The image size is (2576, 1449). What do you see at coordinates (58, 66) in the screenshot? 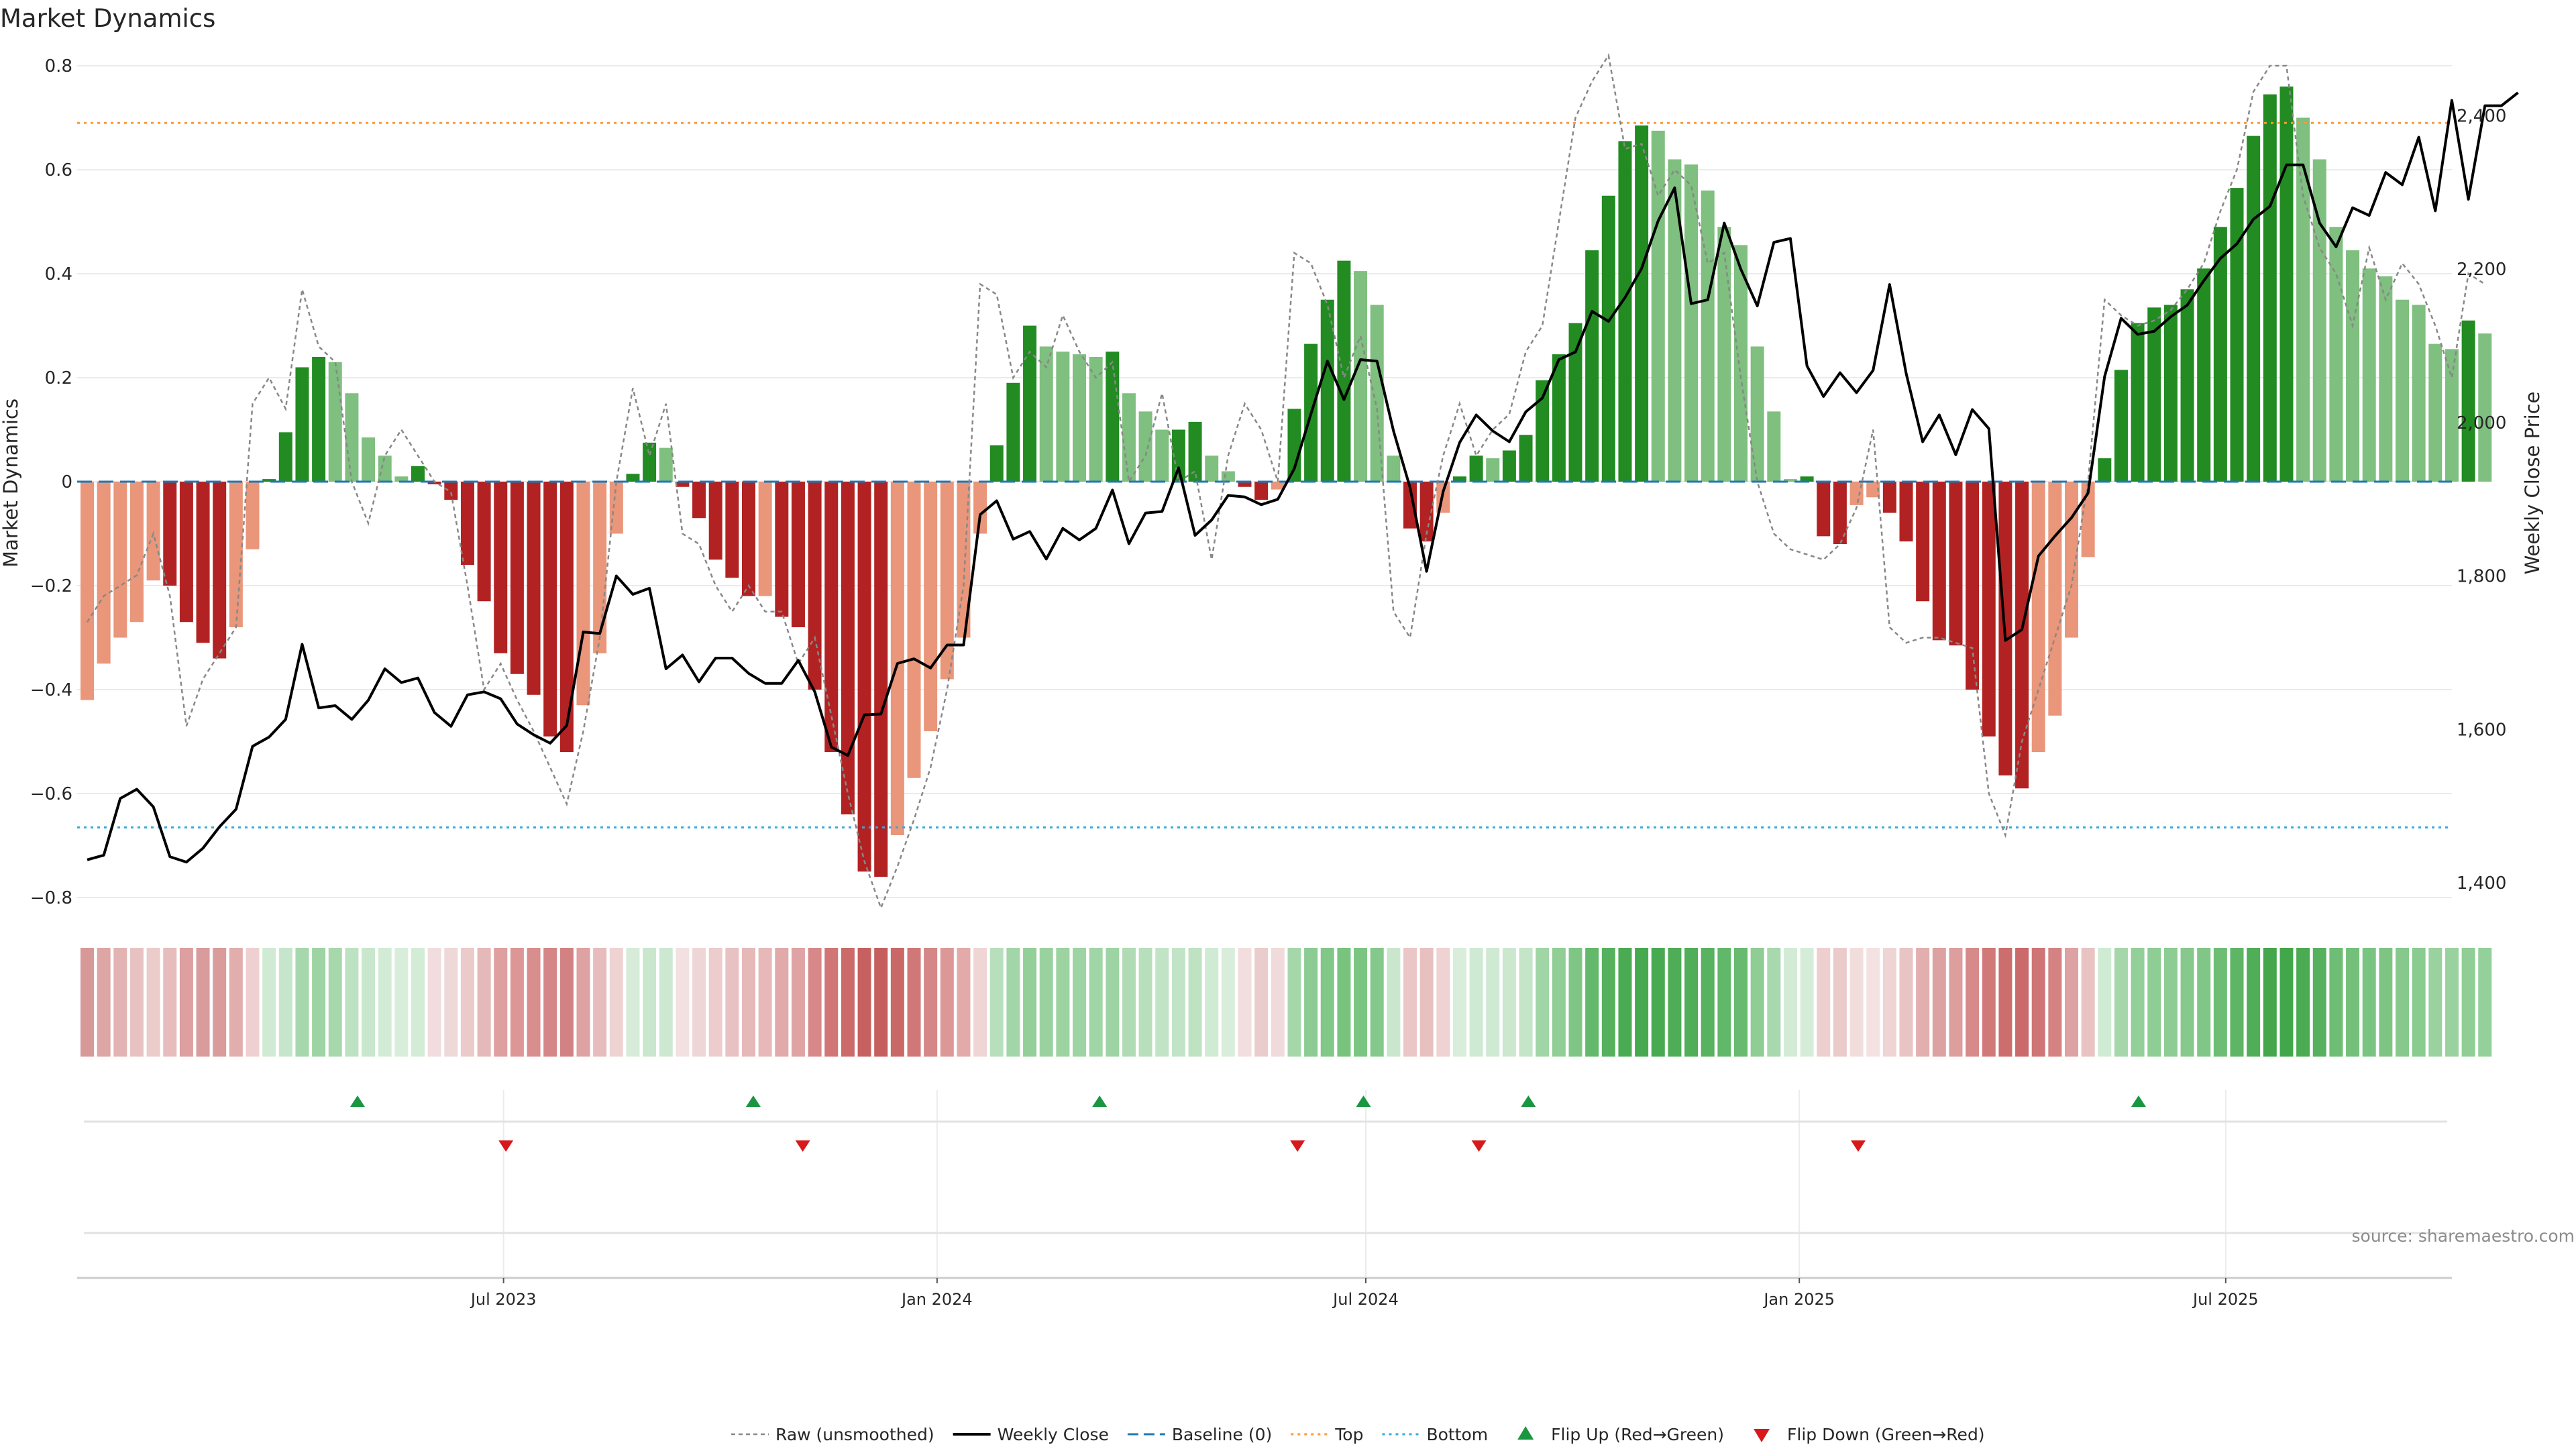
I see `y-tick-label: 0.8` at bounding box center [58, 66].